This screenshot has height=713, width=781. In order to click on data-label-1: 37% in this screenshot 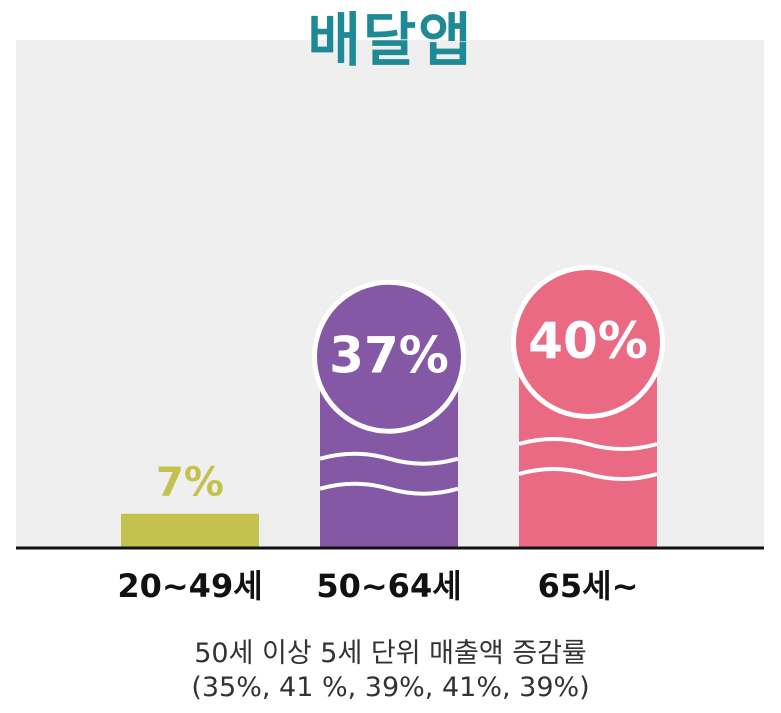, I will do `click(389, 356)`.